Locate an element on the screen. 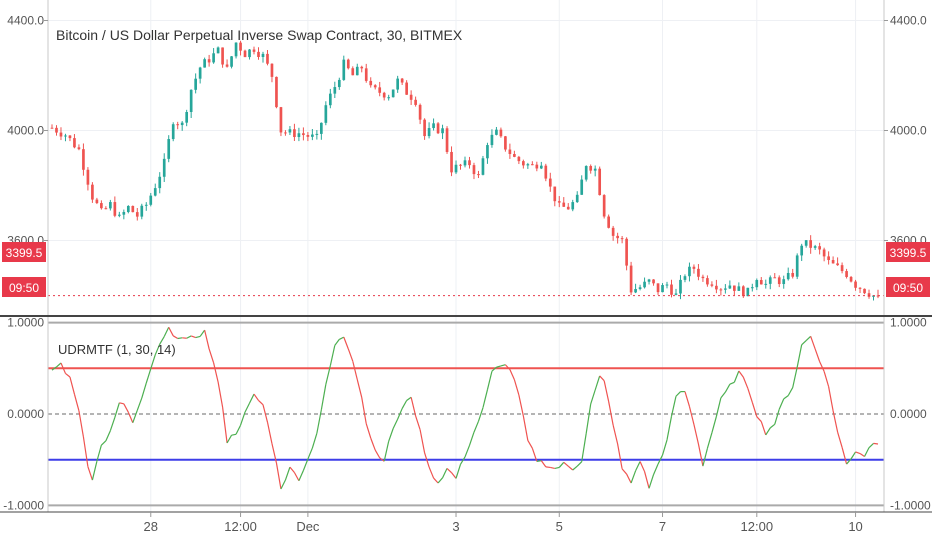 Image resolution: width=932 pixels, height=550 pixels. time-tick-label: 3 is located at coordinates (455, 526).